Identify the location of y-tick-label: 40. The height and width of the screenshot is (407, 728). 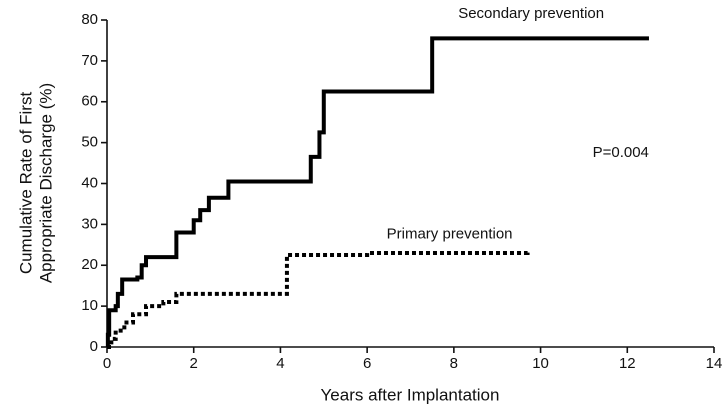
(89, 182).